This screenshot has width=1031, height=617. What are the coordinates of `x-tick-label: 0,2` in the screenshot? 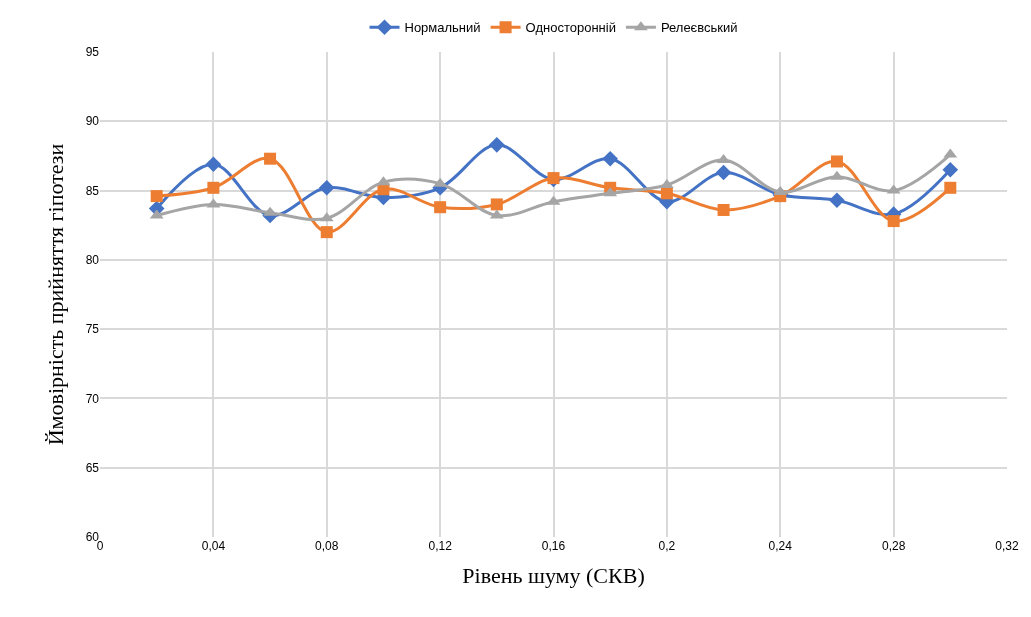 It's located at (667, 546).